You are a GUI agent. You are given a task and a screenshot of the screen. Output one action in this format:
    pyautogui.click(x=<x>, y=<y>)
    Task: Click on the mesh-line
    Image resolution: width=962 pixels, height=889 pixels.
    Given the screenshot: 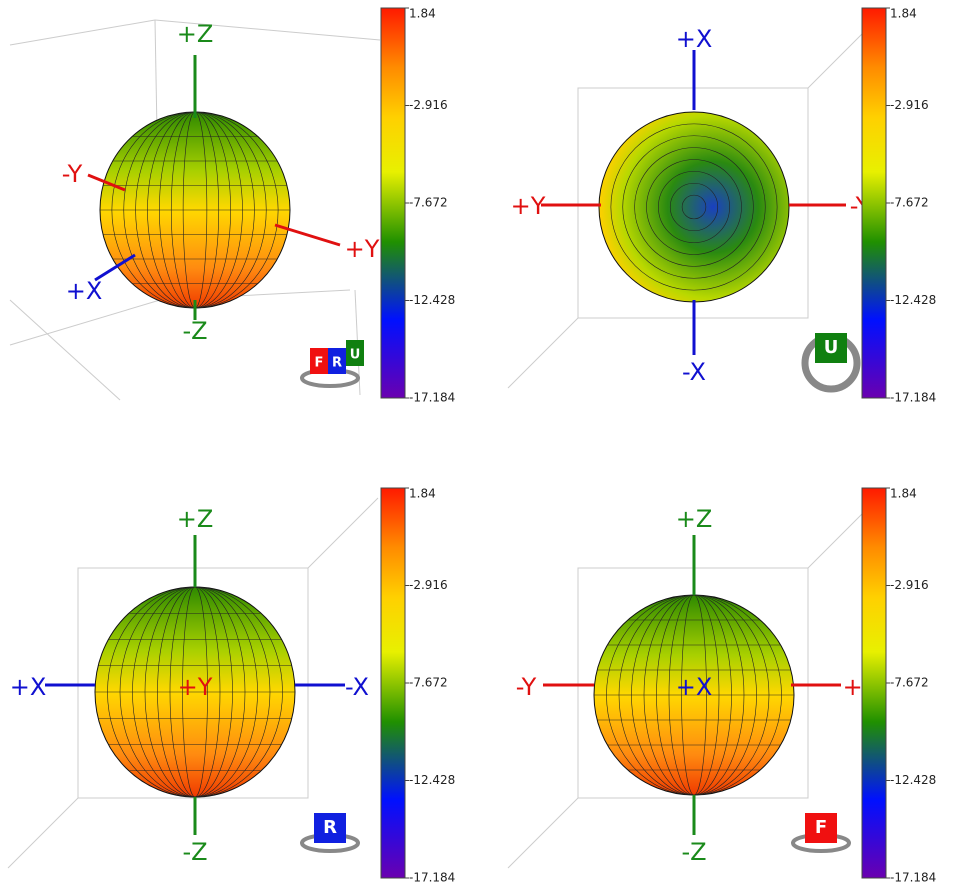 What is the action you would take?
    pyautogui.click(x=694, y=207)
    